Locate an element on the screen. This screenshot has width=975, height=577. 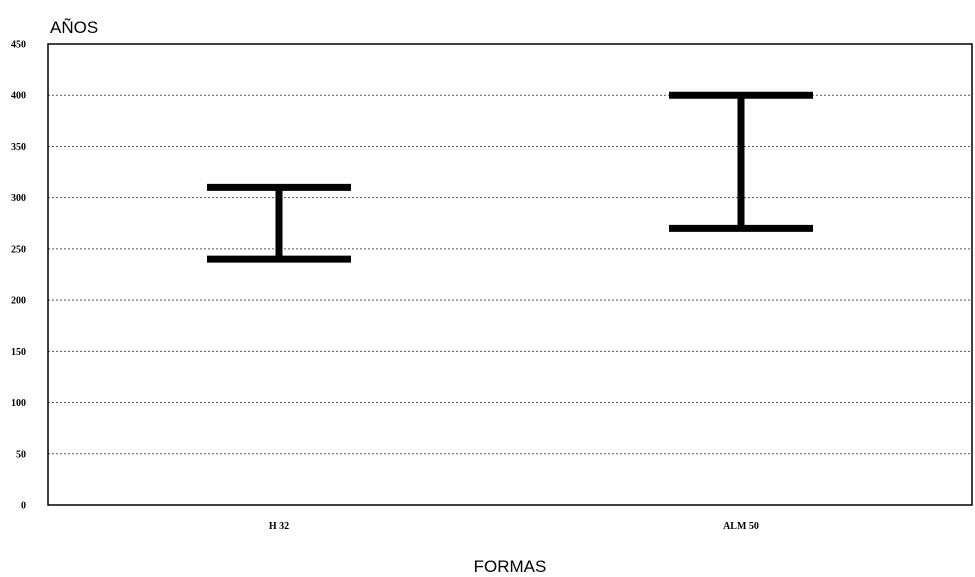
x-tick-labels: H 32 ALM 50 is located at coordinates (514, 526).